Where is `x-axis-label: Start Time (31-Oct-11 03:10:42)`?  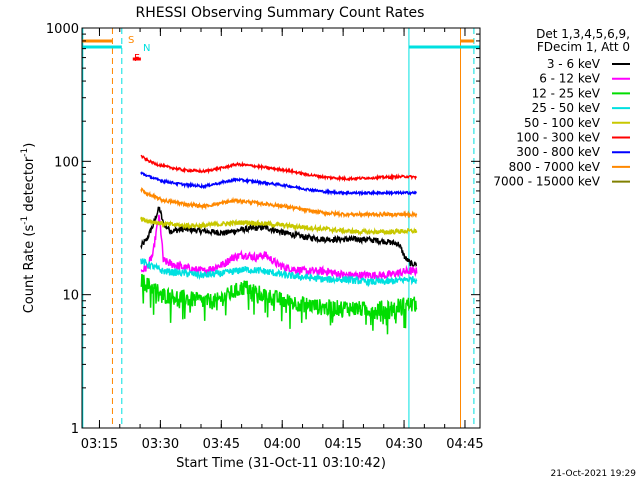
x-axis-label: Start Time (31-Oct-11 03:10:42) is located at coordinates (281, 463).